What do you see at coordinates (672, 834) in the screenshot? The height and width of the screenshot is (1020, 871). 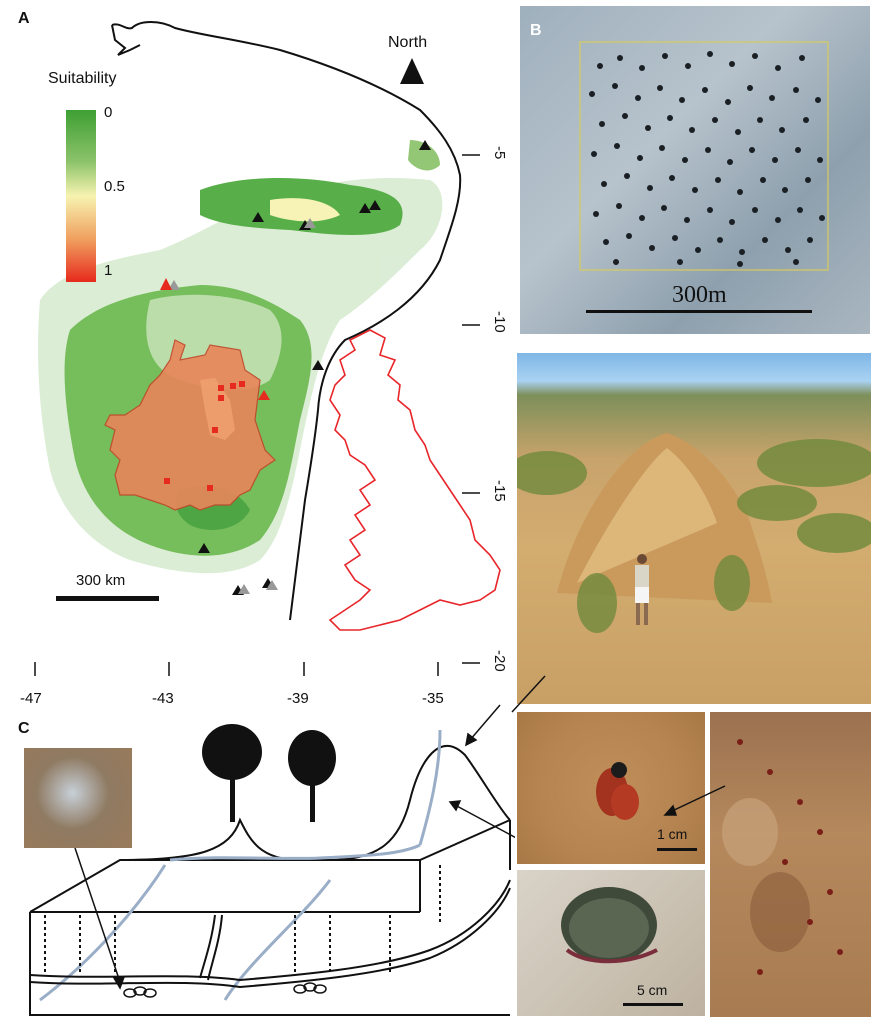 I see `bees-scale-label: 1 cm` at bounding box center [672, 834].